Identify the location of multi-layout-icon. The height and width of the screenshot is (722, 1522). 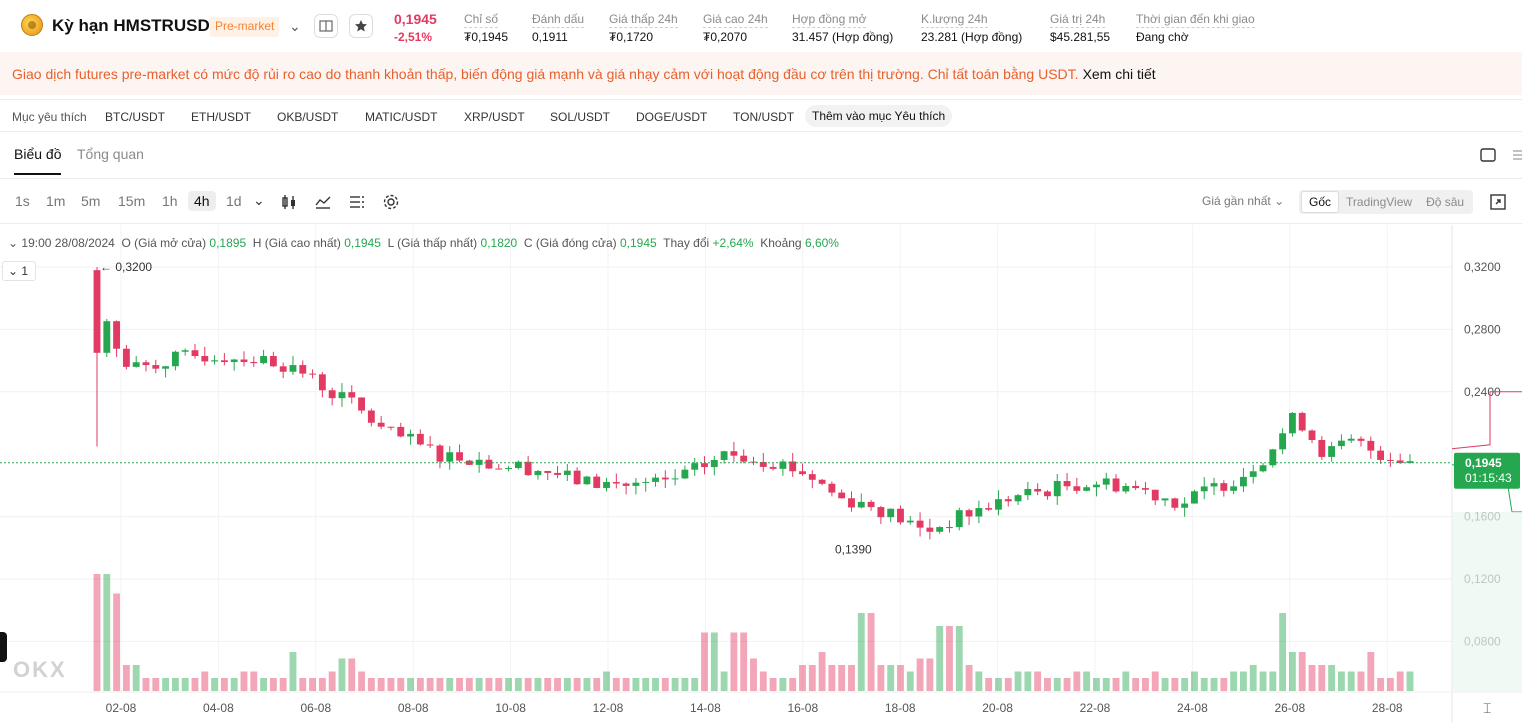
(1517, 155).